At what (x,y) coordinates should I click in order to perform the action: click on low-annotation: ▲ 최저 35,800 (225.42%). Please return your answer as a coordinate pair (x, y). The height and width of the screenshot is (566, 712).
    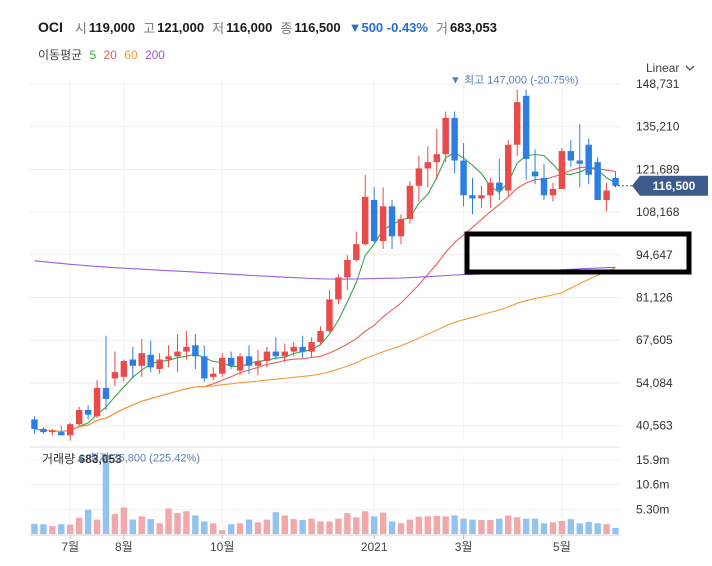
    Looking at the image, I should click on (137, 458).